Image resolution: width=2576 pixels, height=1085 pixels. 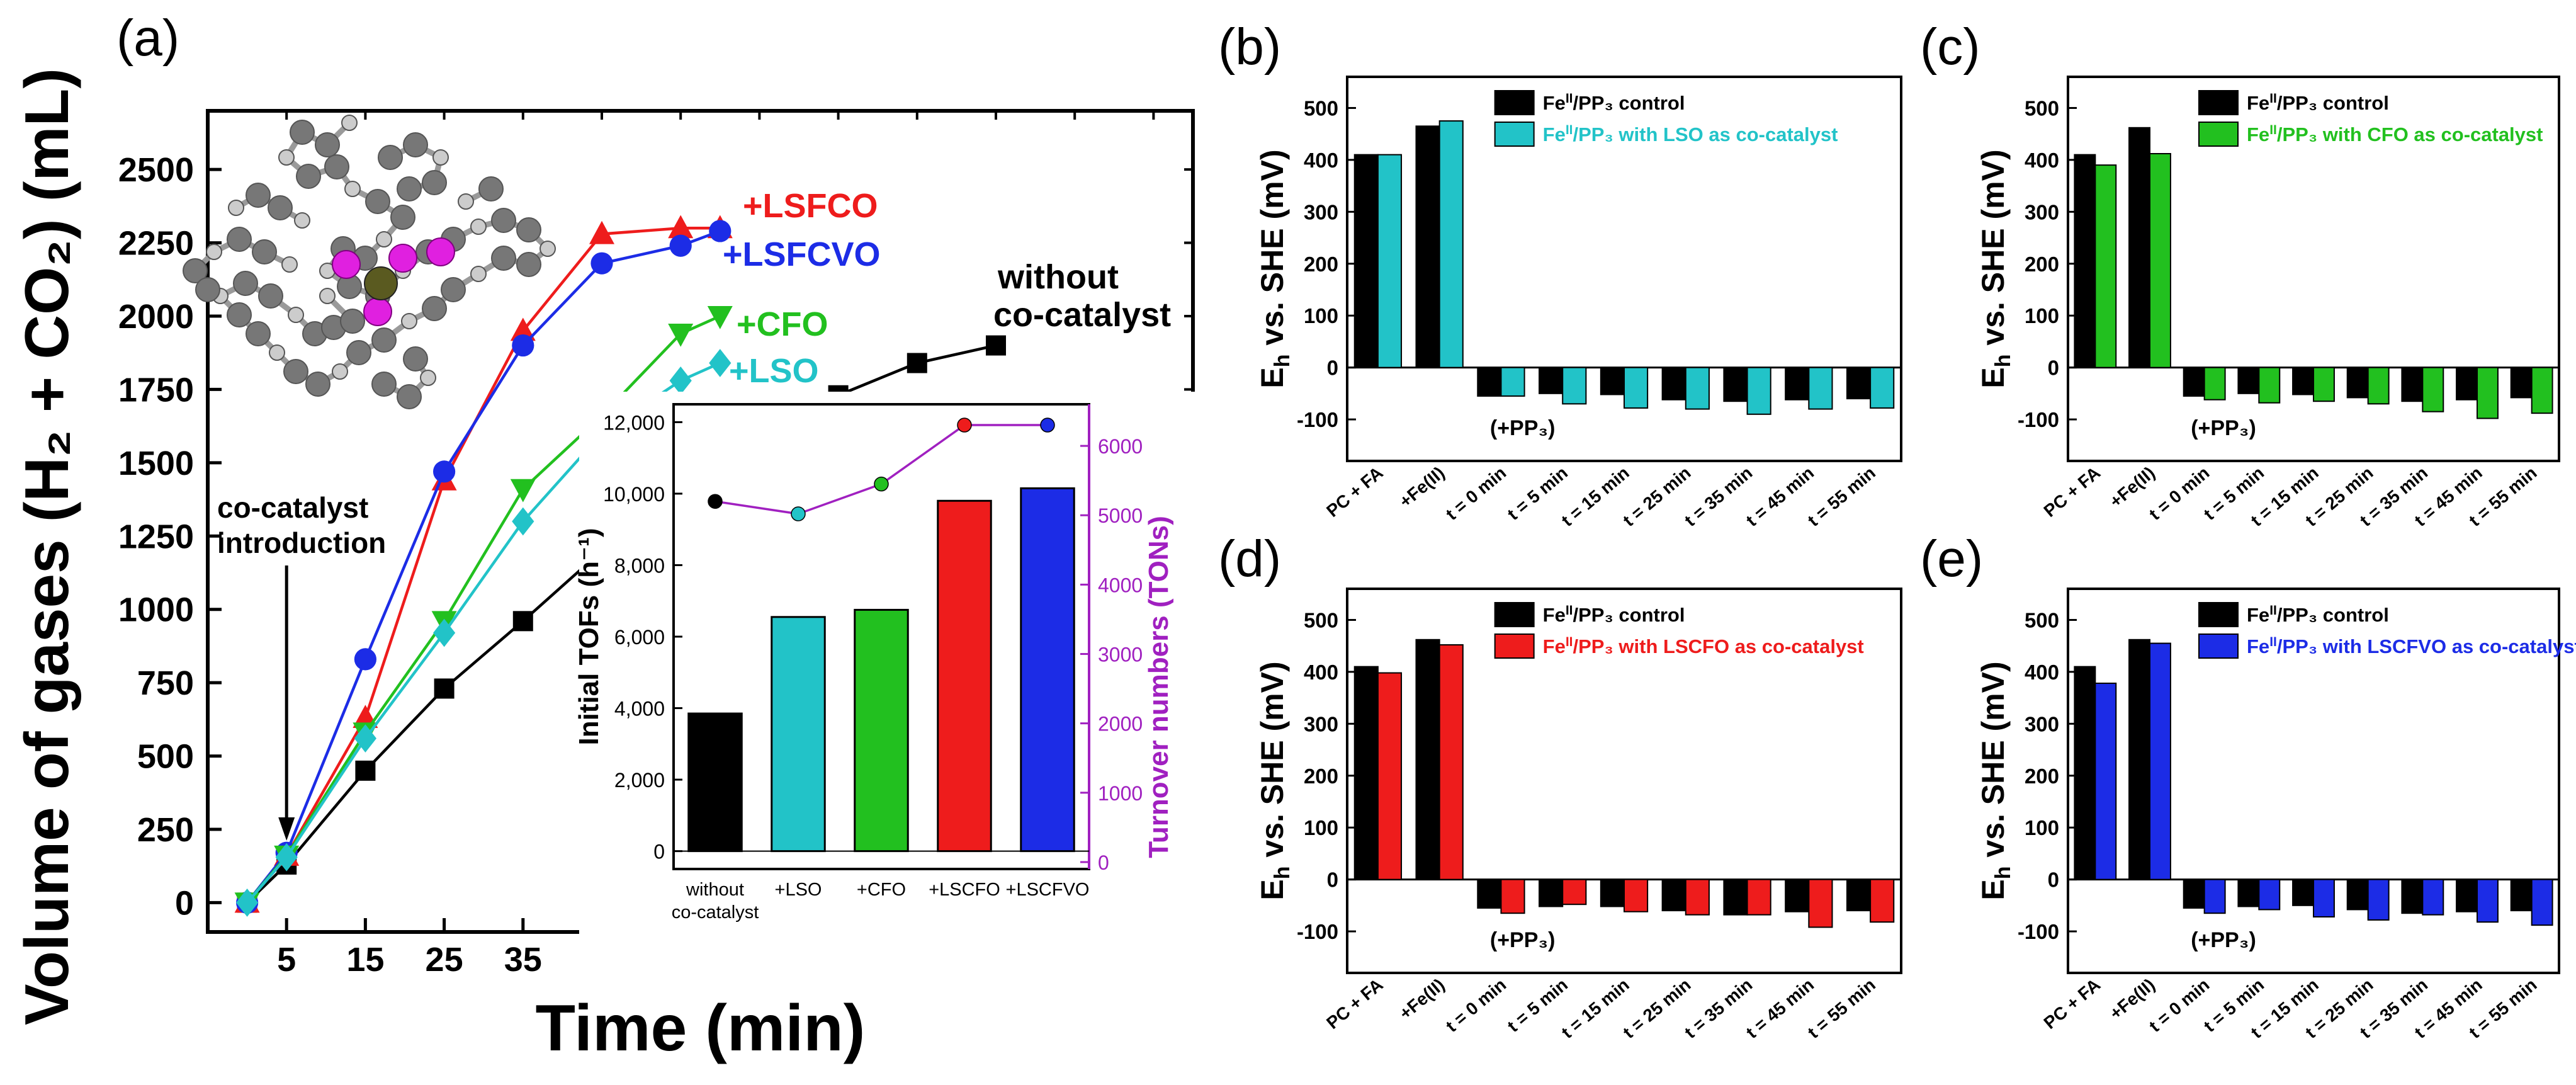 What do you see at coordinates (2042, 776) in the screenshot?
I see `y-tick-label: 200` at bounding box center [2042, 776].